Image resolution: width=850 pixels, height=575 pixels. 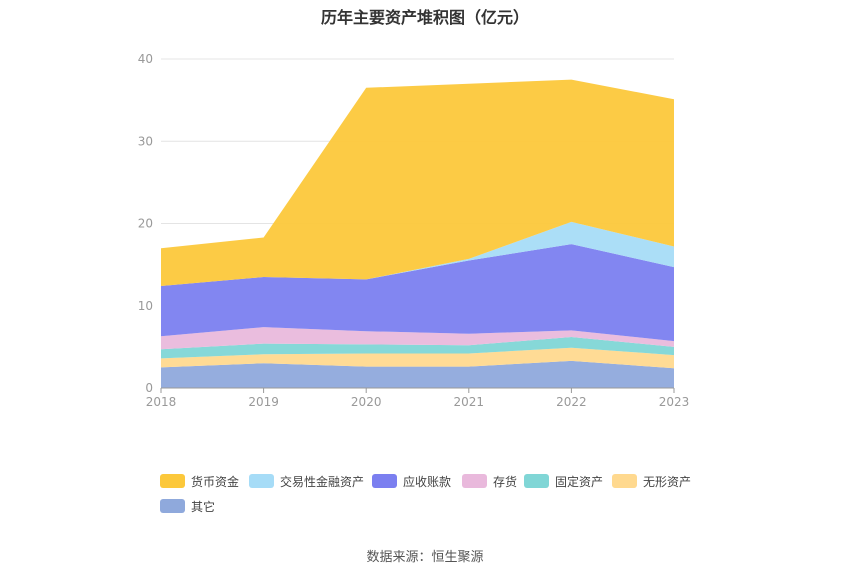 What do you see at coordinates (366, 402) in the screenshot?
I see `x-tick-label: 2020` at bounding box center [366, 402].